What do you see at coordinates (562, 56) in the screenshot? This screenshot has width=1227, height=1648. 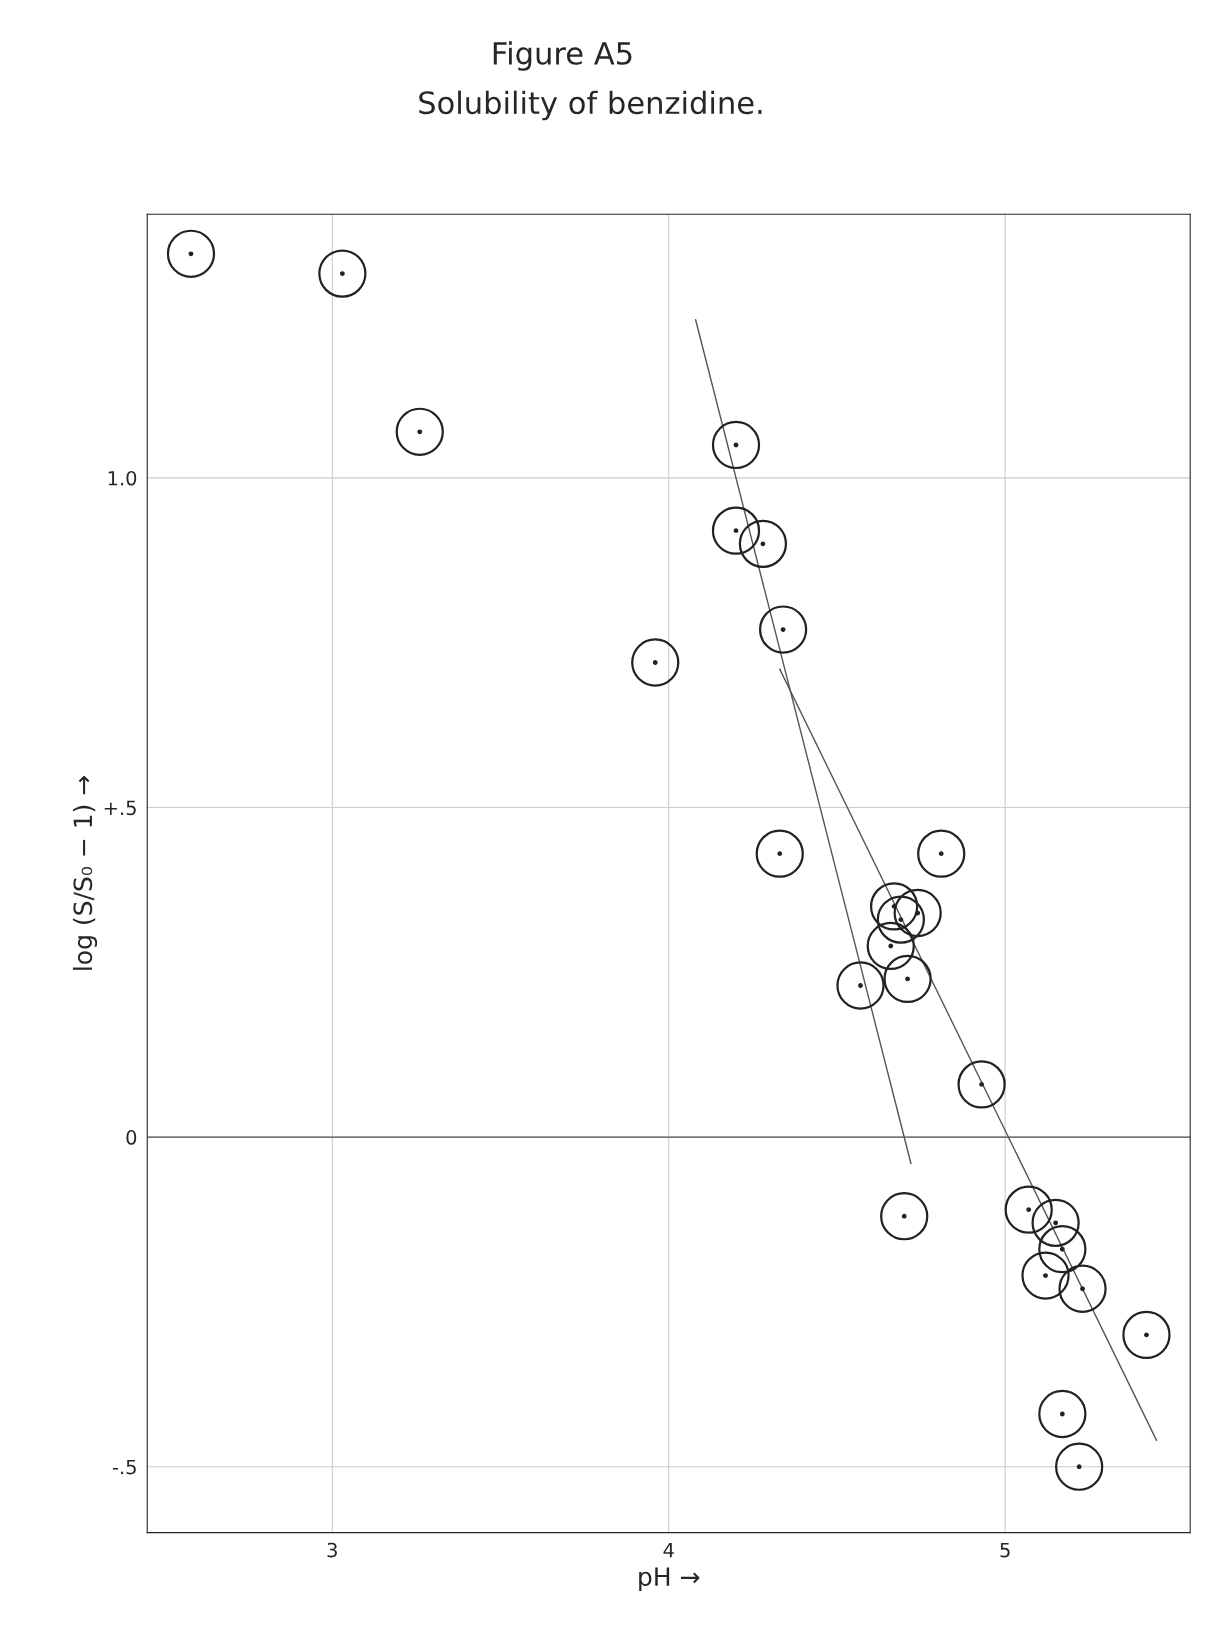 I see `chart-title: Figure A5` at bounding box center [562, 56].